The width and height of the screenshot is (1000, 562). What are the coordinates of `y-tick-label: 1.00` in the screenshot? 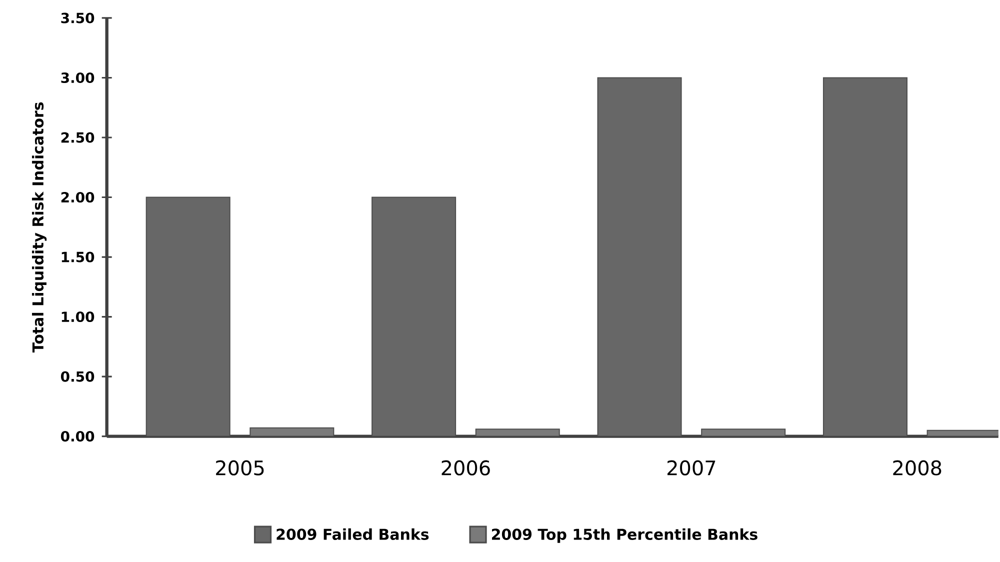 It's located at (78, 316).